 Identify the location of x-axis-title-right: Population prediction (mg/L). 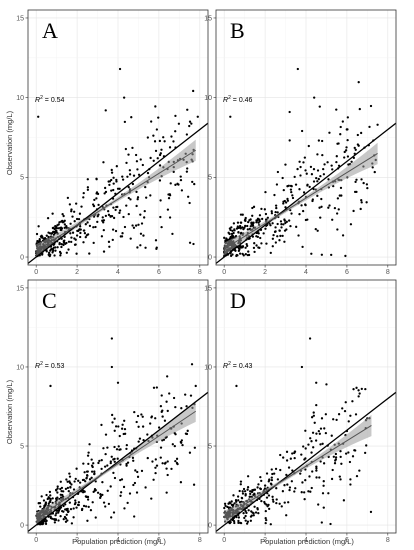
(307, 541).